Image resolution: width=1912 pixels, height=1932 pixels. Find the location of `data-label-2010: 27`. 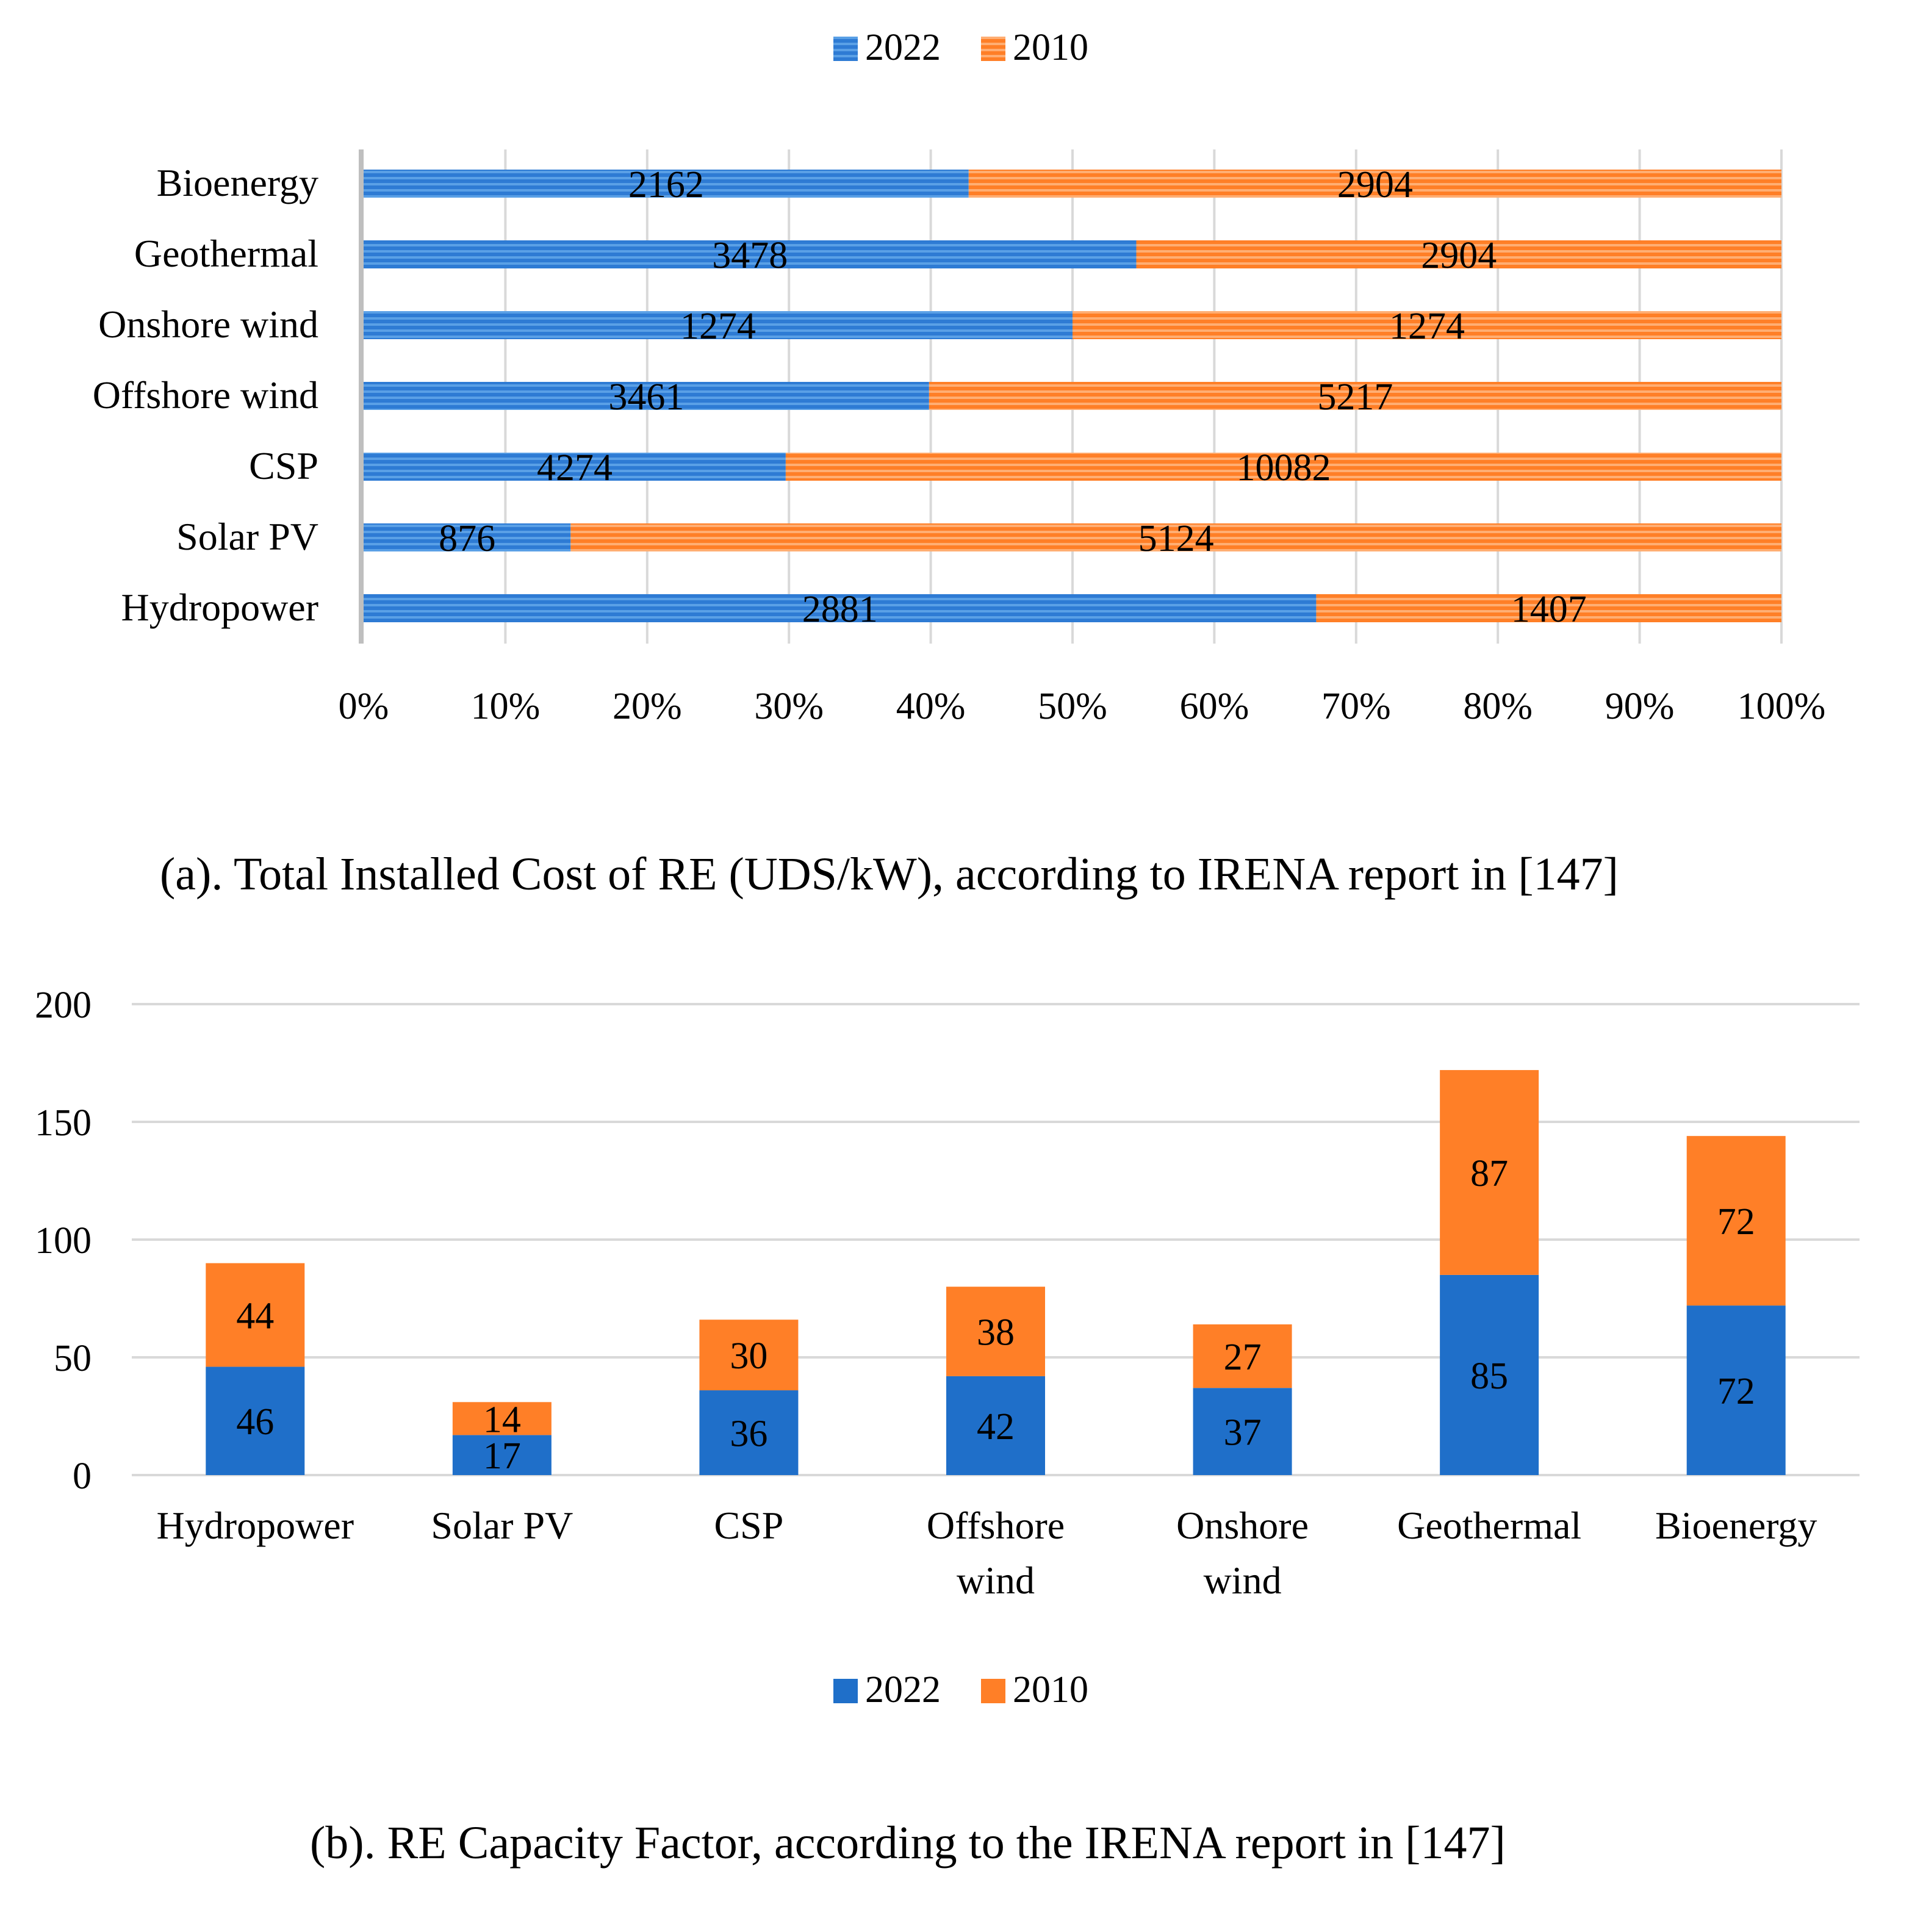

data-label-2010: 27 is located at coordinates (1243, 1357).